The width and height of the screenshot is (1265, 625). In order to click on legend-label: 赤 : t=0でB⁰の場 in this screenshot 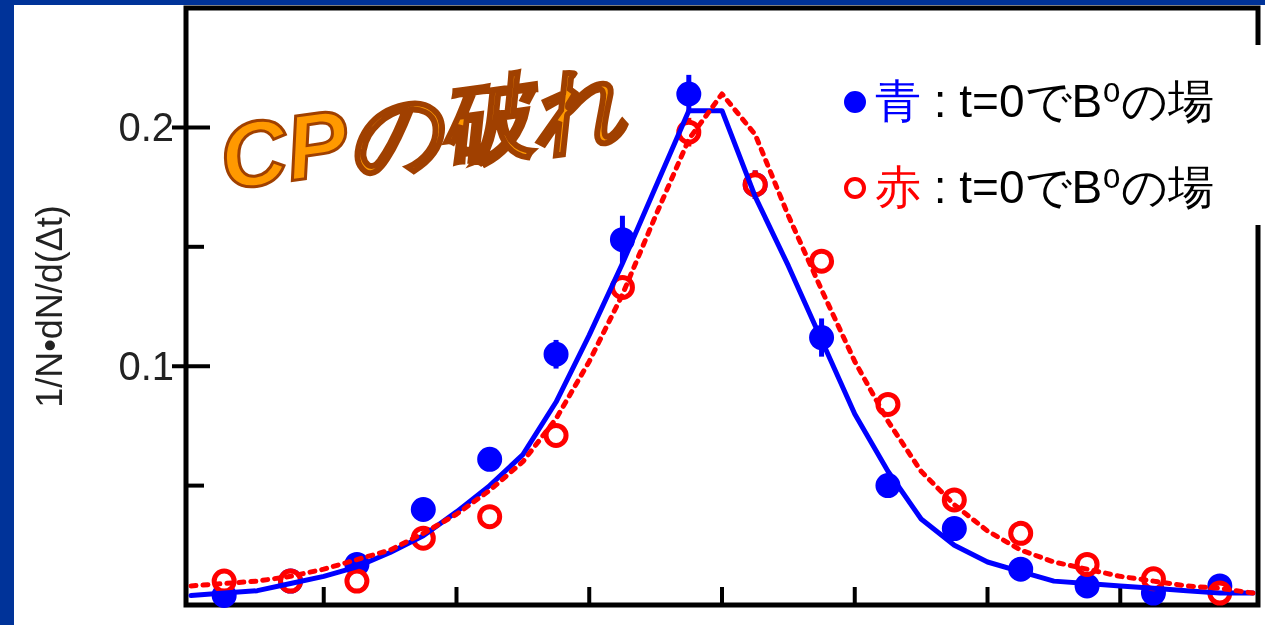, I will do `click(1044, 187)`.